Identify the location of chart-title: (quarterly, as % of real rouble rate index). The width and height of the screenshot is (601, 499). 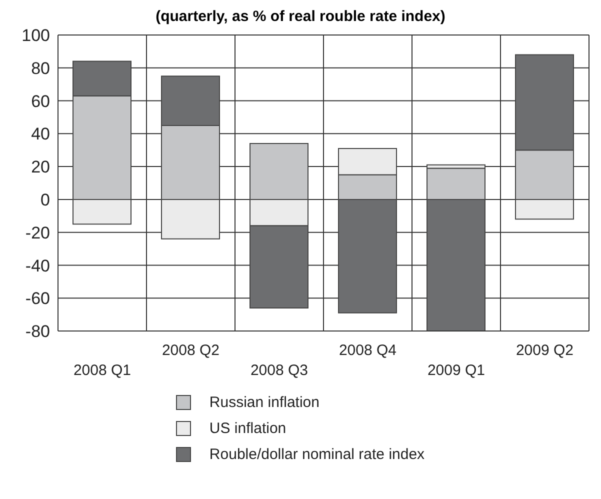
(300, 16).